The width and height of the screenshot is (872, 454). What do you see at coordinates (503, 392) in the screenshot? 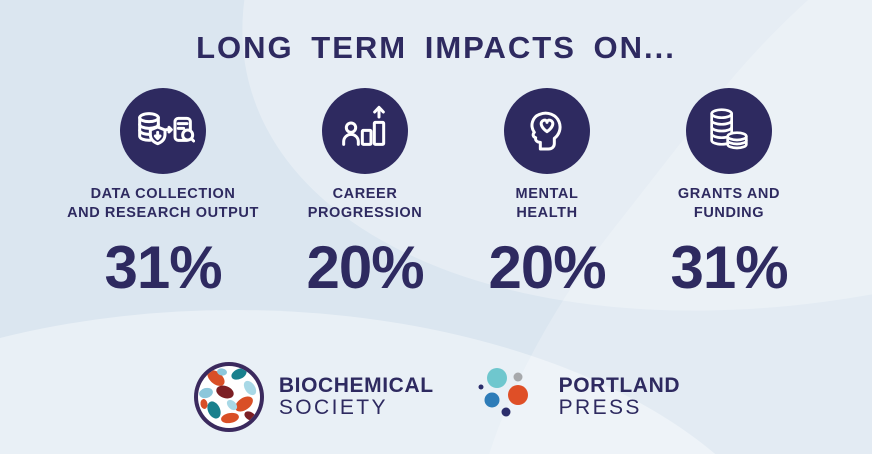
I see `portland-press-circles-icon` at bounding box center [503, 392].